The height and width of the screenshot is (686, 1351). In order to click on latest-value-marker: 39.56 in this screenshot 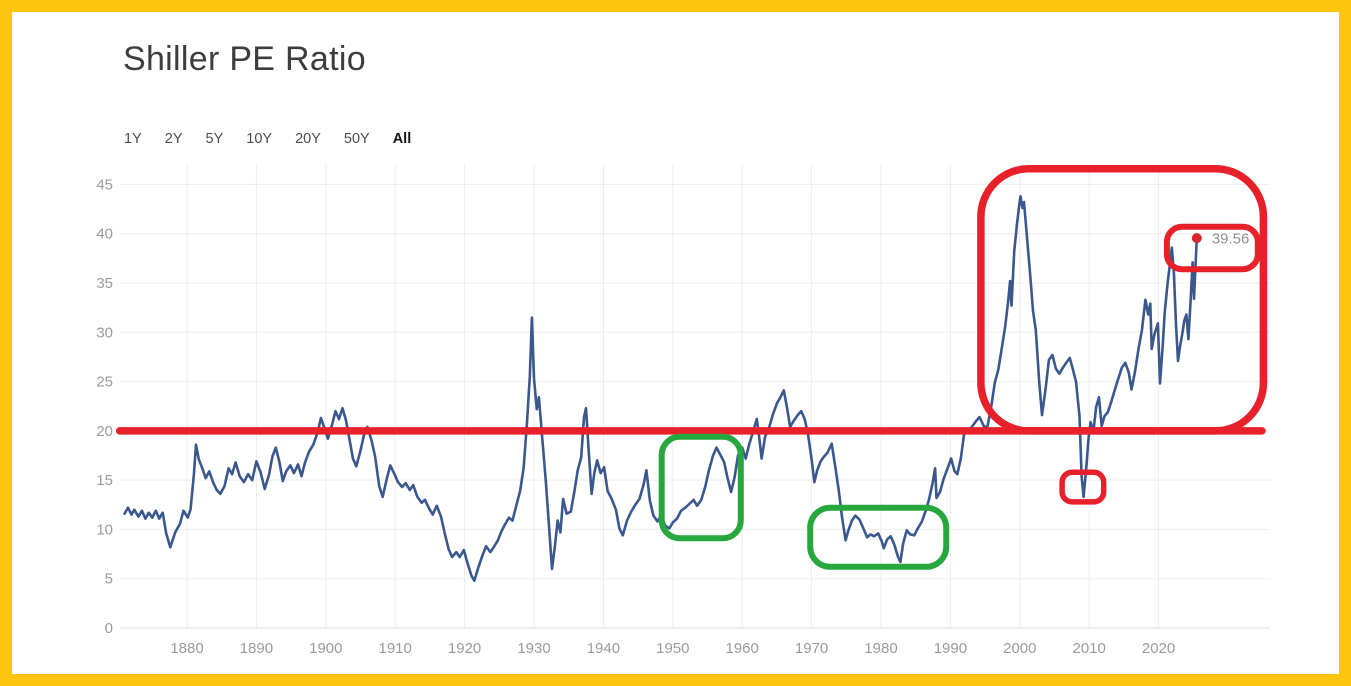, I will do `click(1220, 239)`.